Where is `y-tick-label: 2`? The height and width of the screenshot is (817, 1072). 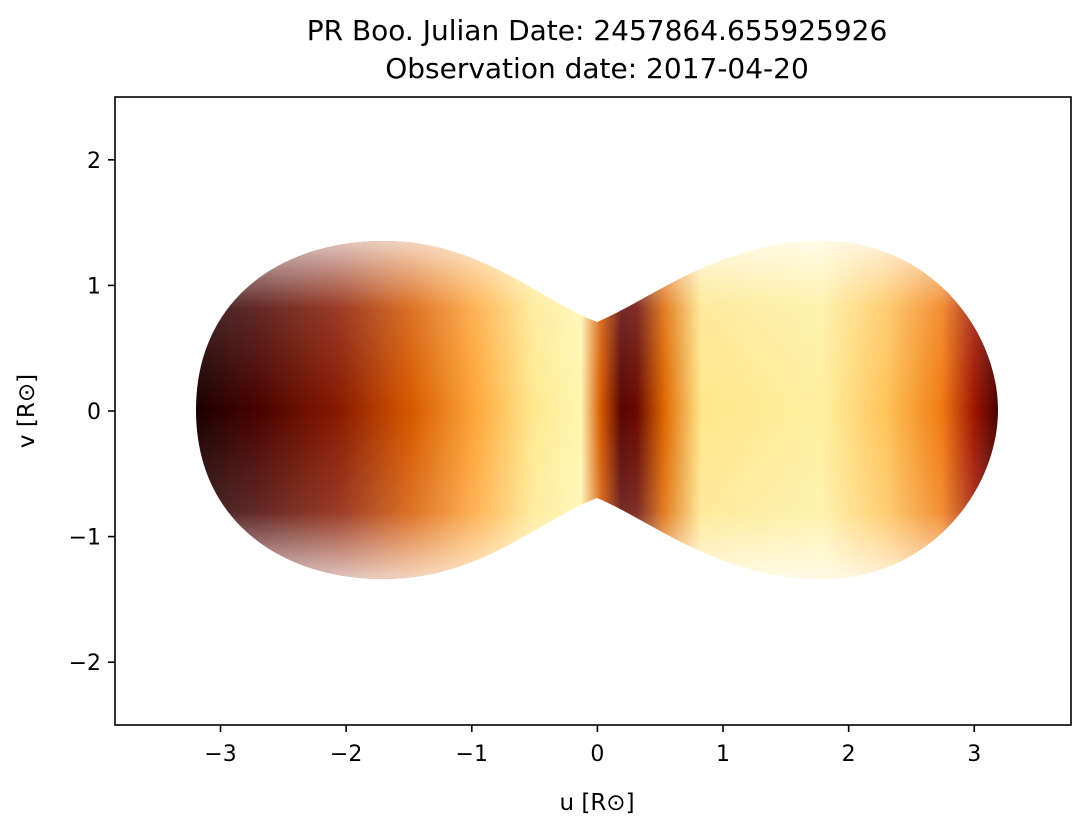
y-tick-label: 2 is located at coordinates (94, 161).